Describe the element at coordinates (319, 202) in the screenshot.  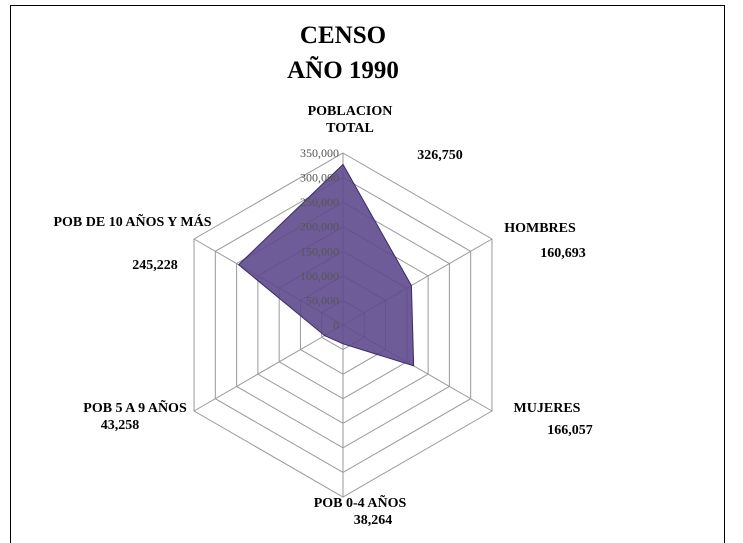
I see `r-tick-label: 250,000` at that location.